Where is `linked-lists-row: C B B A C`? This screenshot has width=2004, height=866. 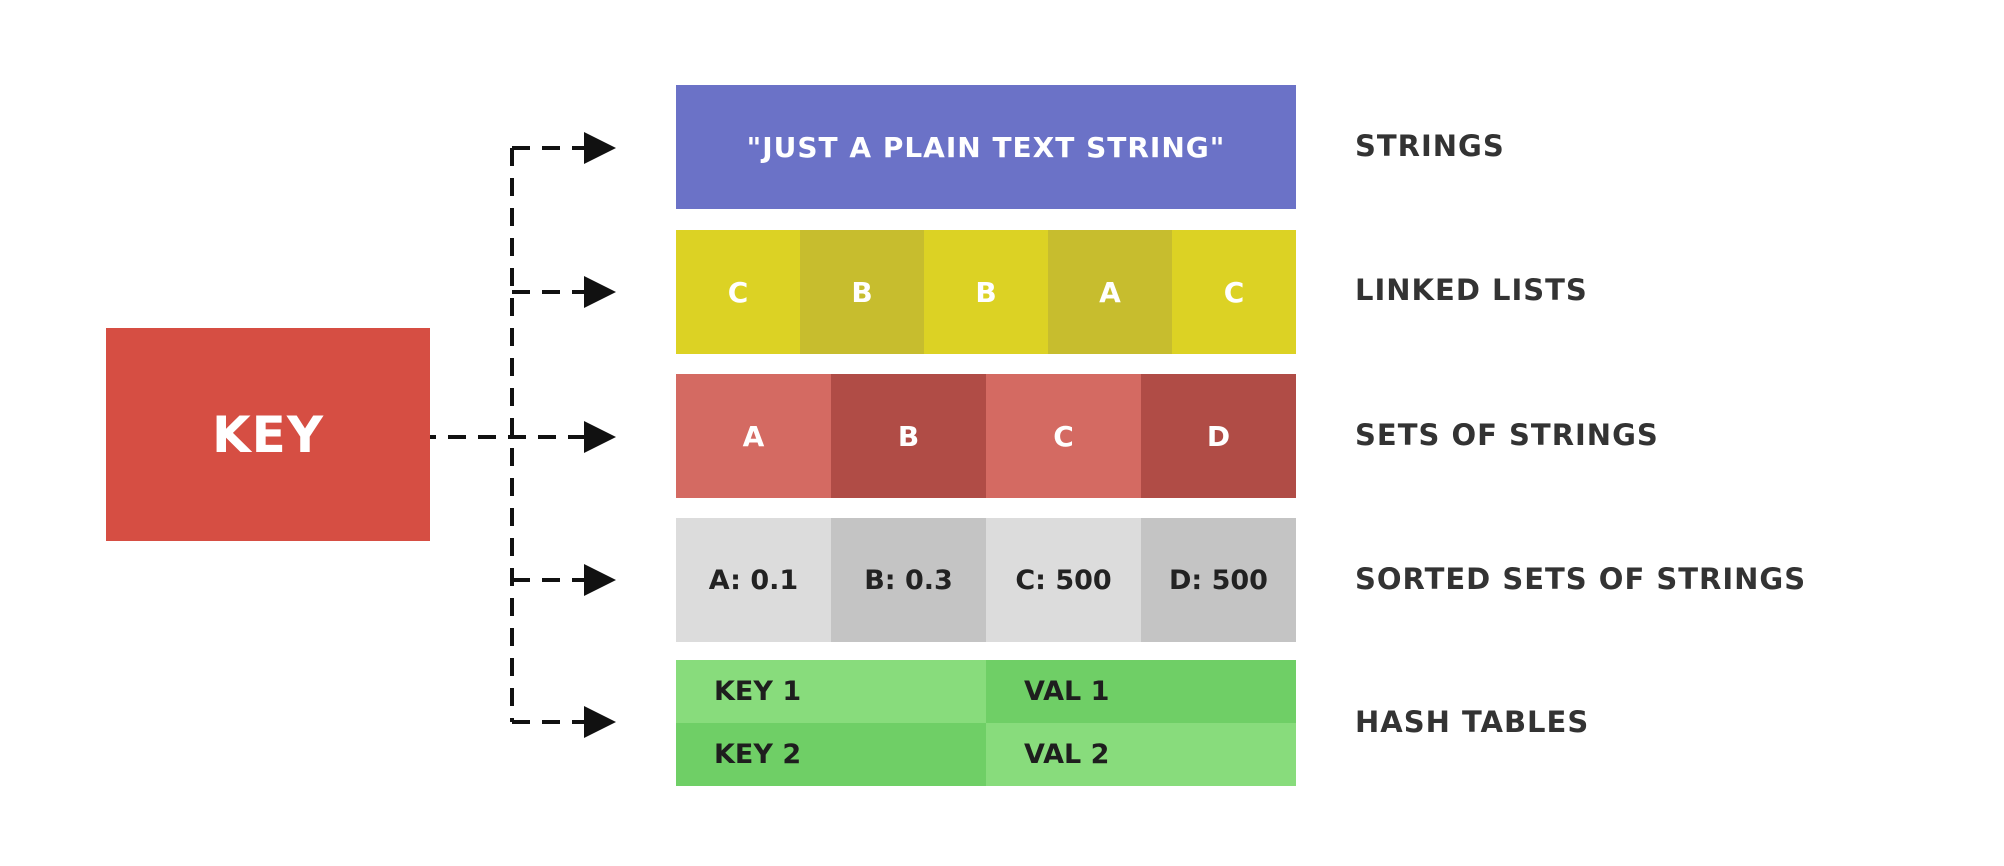 linked-lists-row: C B B A C is located at coordinates (986, 292).